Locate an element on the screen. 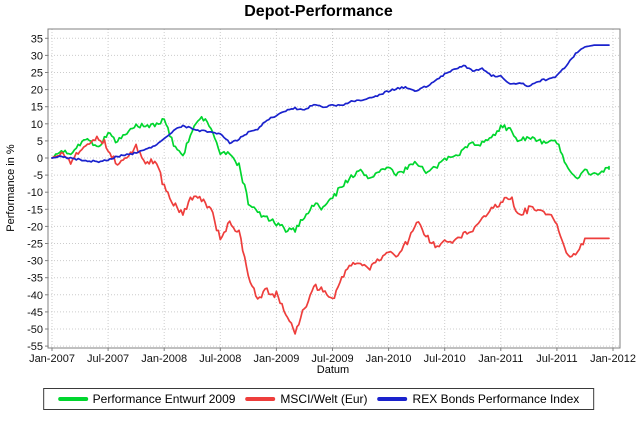 This screenshot has height=423, width=637. legend-item-msci: MSCI/Welt (Eur) is located at coordinates (306, 399).